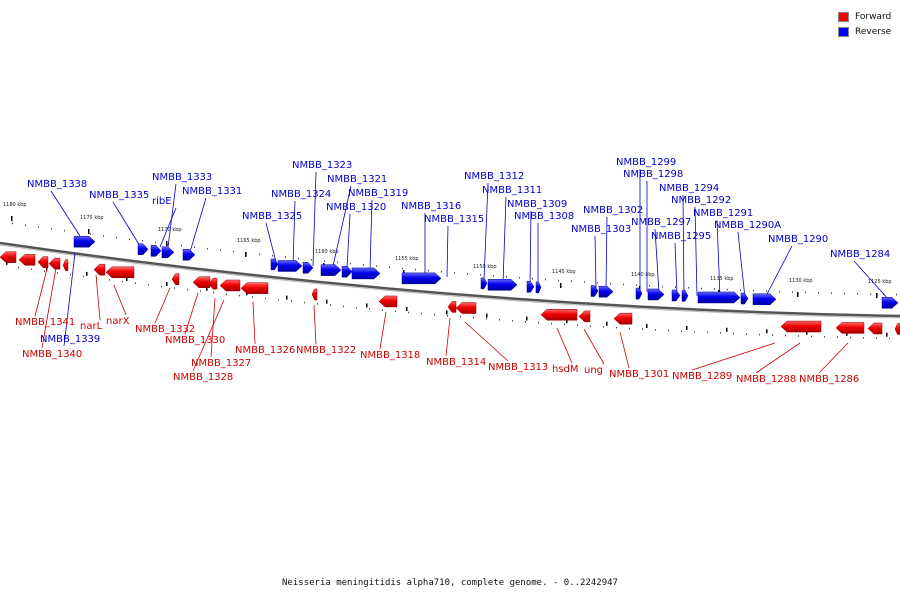  What do you see at coordinates (860, 254) in the screenshot?
I see `gene-label-reverse: NMBB_1284` at bounding box center [860, 254].